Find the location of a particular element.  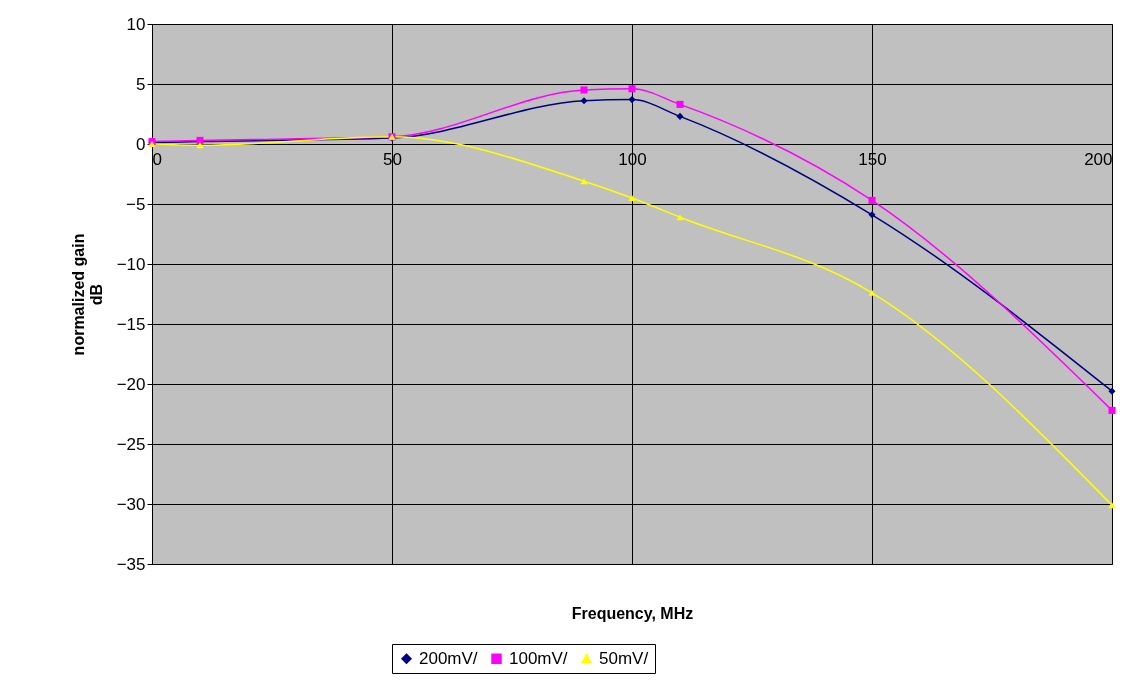

y-axis-title: normalized gain dB is located at coordinates (87, 294).